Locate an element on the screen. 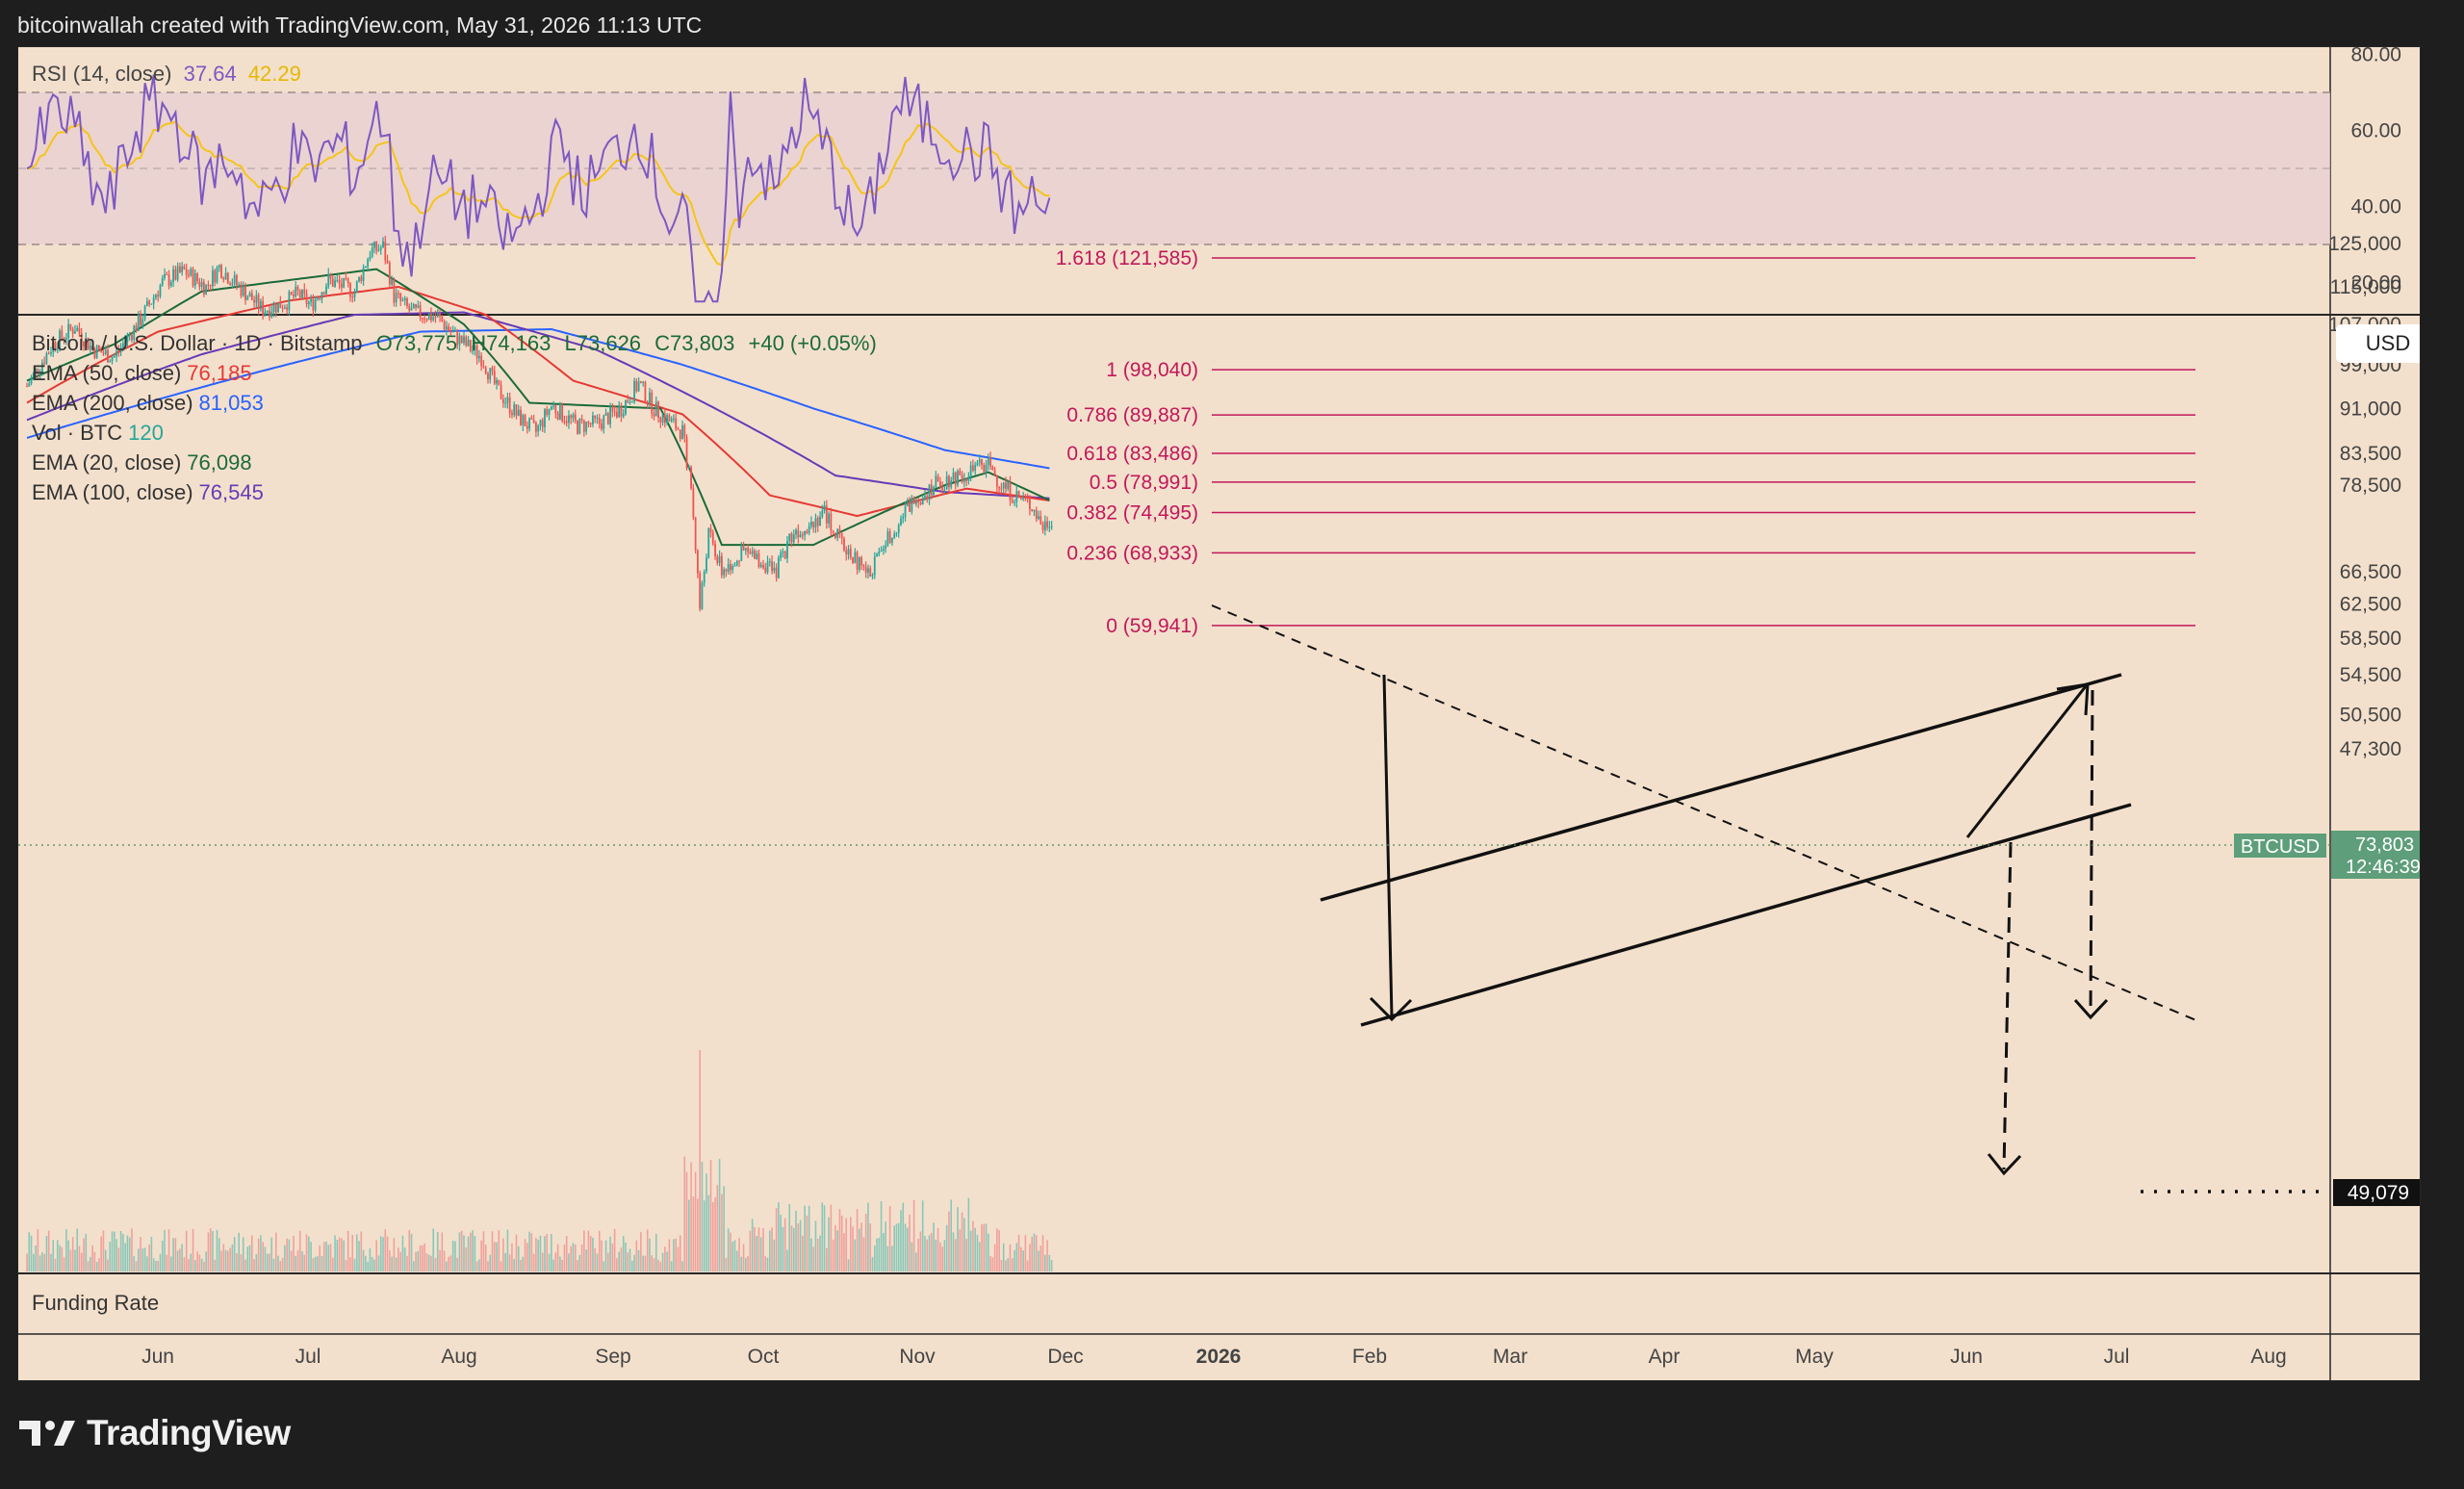 This screenshot has width=2464, height=1489. indicator-ema200: EMA (200, close) 81,053 is located at coordinates (454, 403).